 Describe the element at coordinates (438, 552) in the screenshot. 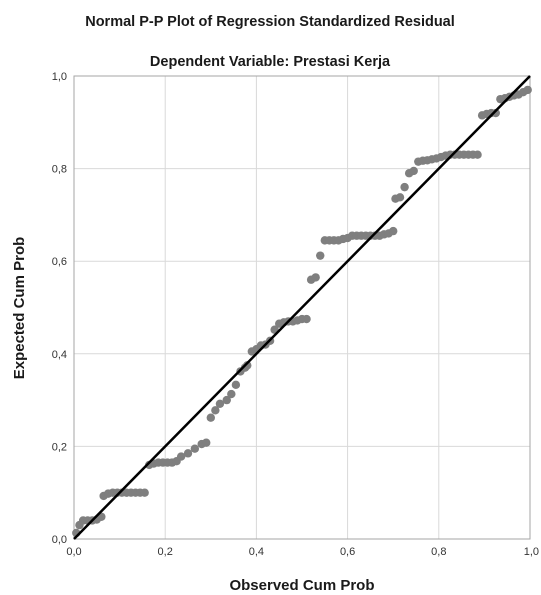

I see `x-tick-label: 0,8` at that location.